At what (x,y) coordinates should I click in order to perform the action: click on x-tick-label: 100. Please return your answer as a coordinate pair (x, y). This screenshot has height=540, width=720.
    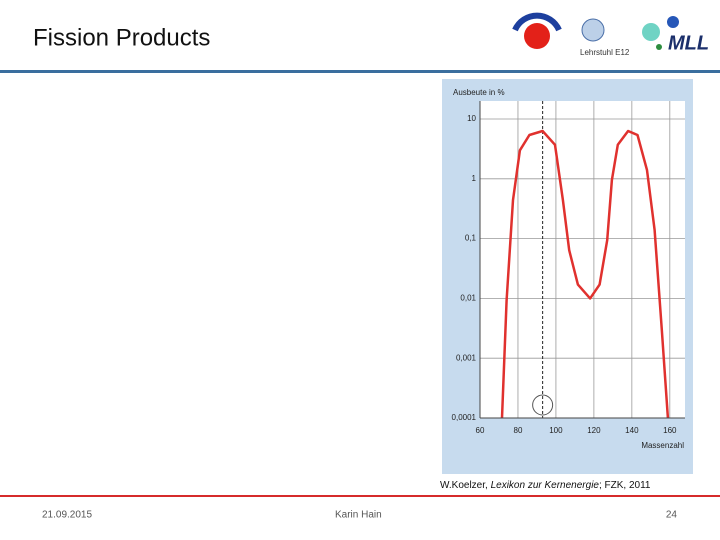
    Looking at the image, I should click on (556, 430).